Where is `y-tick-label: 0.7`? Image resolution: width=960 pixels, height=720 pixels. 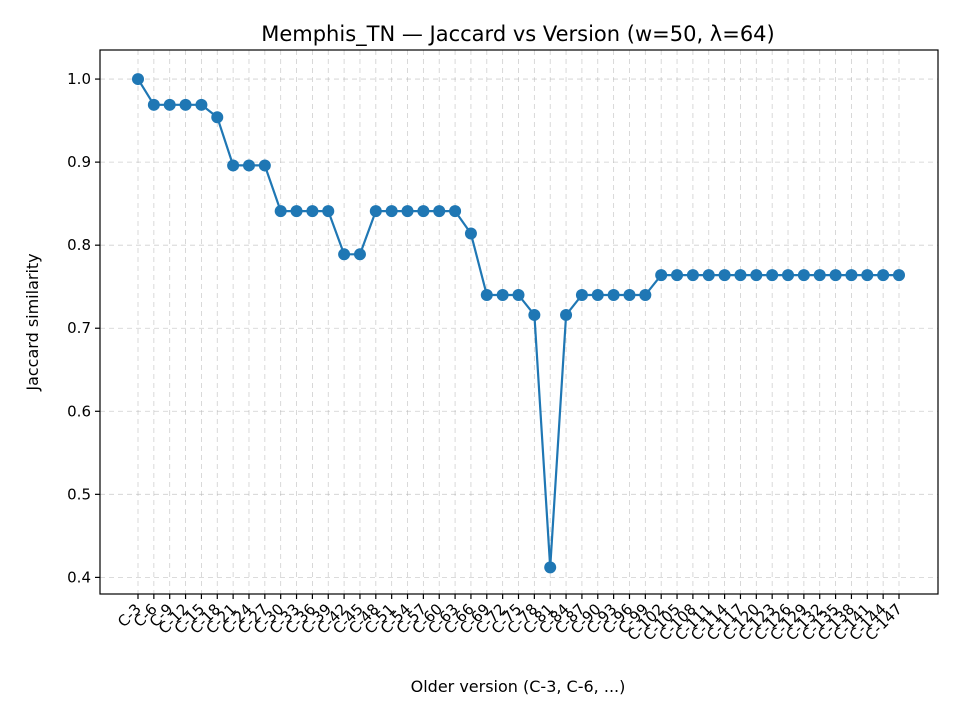
y-tick-label: 0.7 is located at coordinates (79, 328).